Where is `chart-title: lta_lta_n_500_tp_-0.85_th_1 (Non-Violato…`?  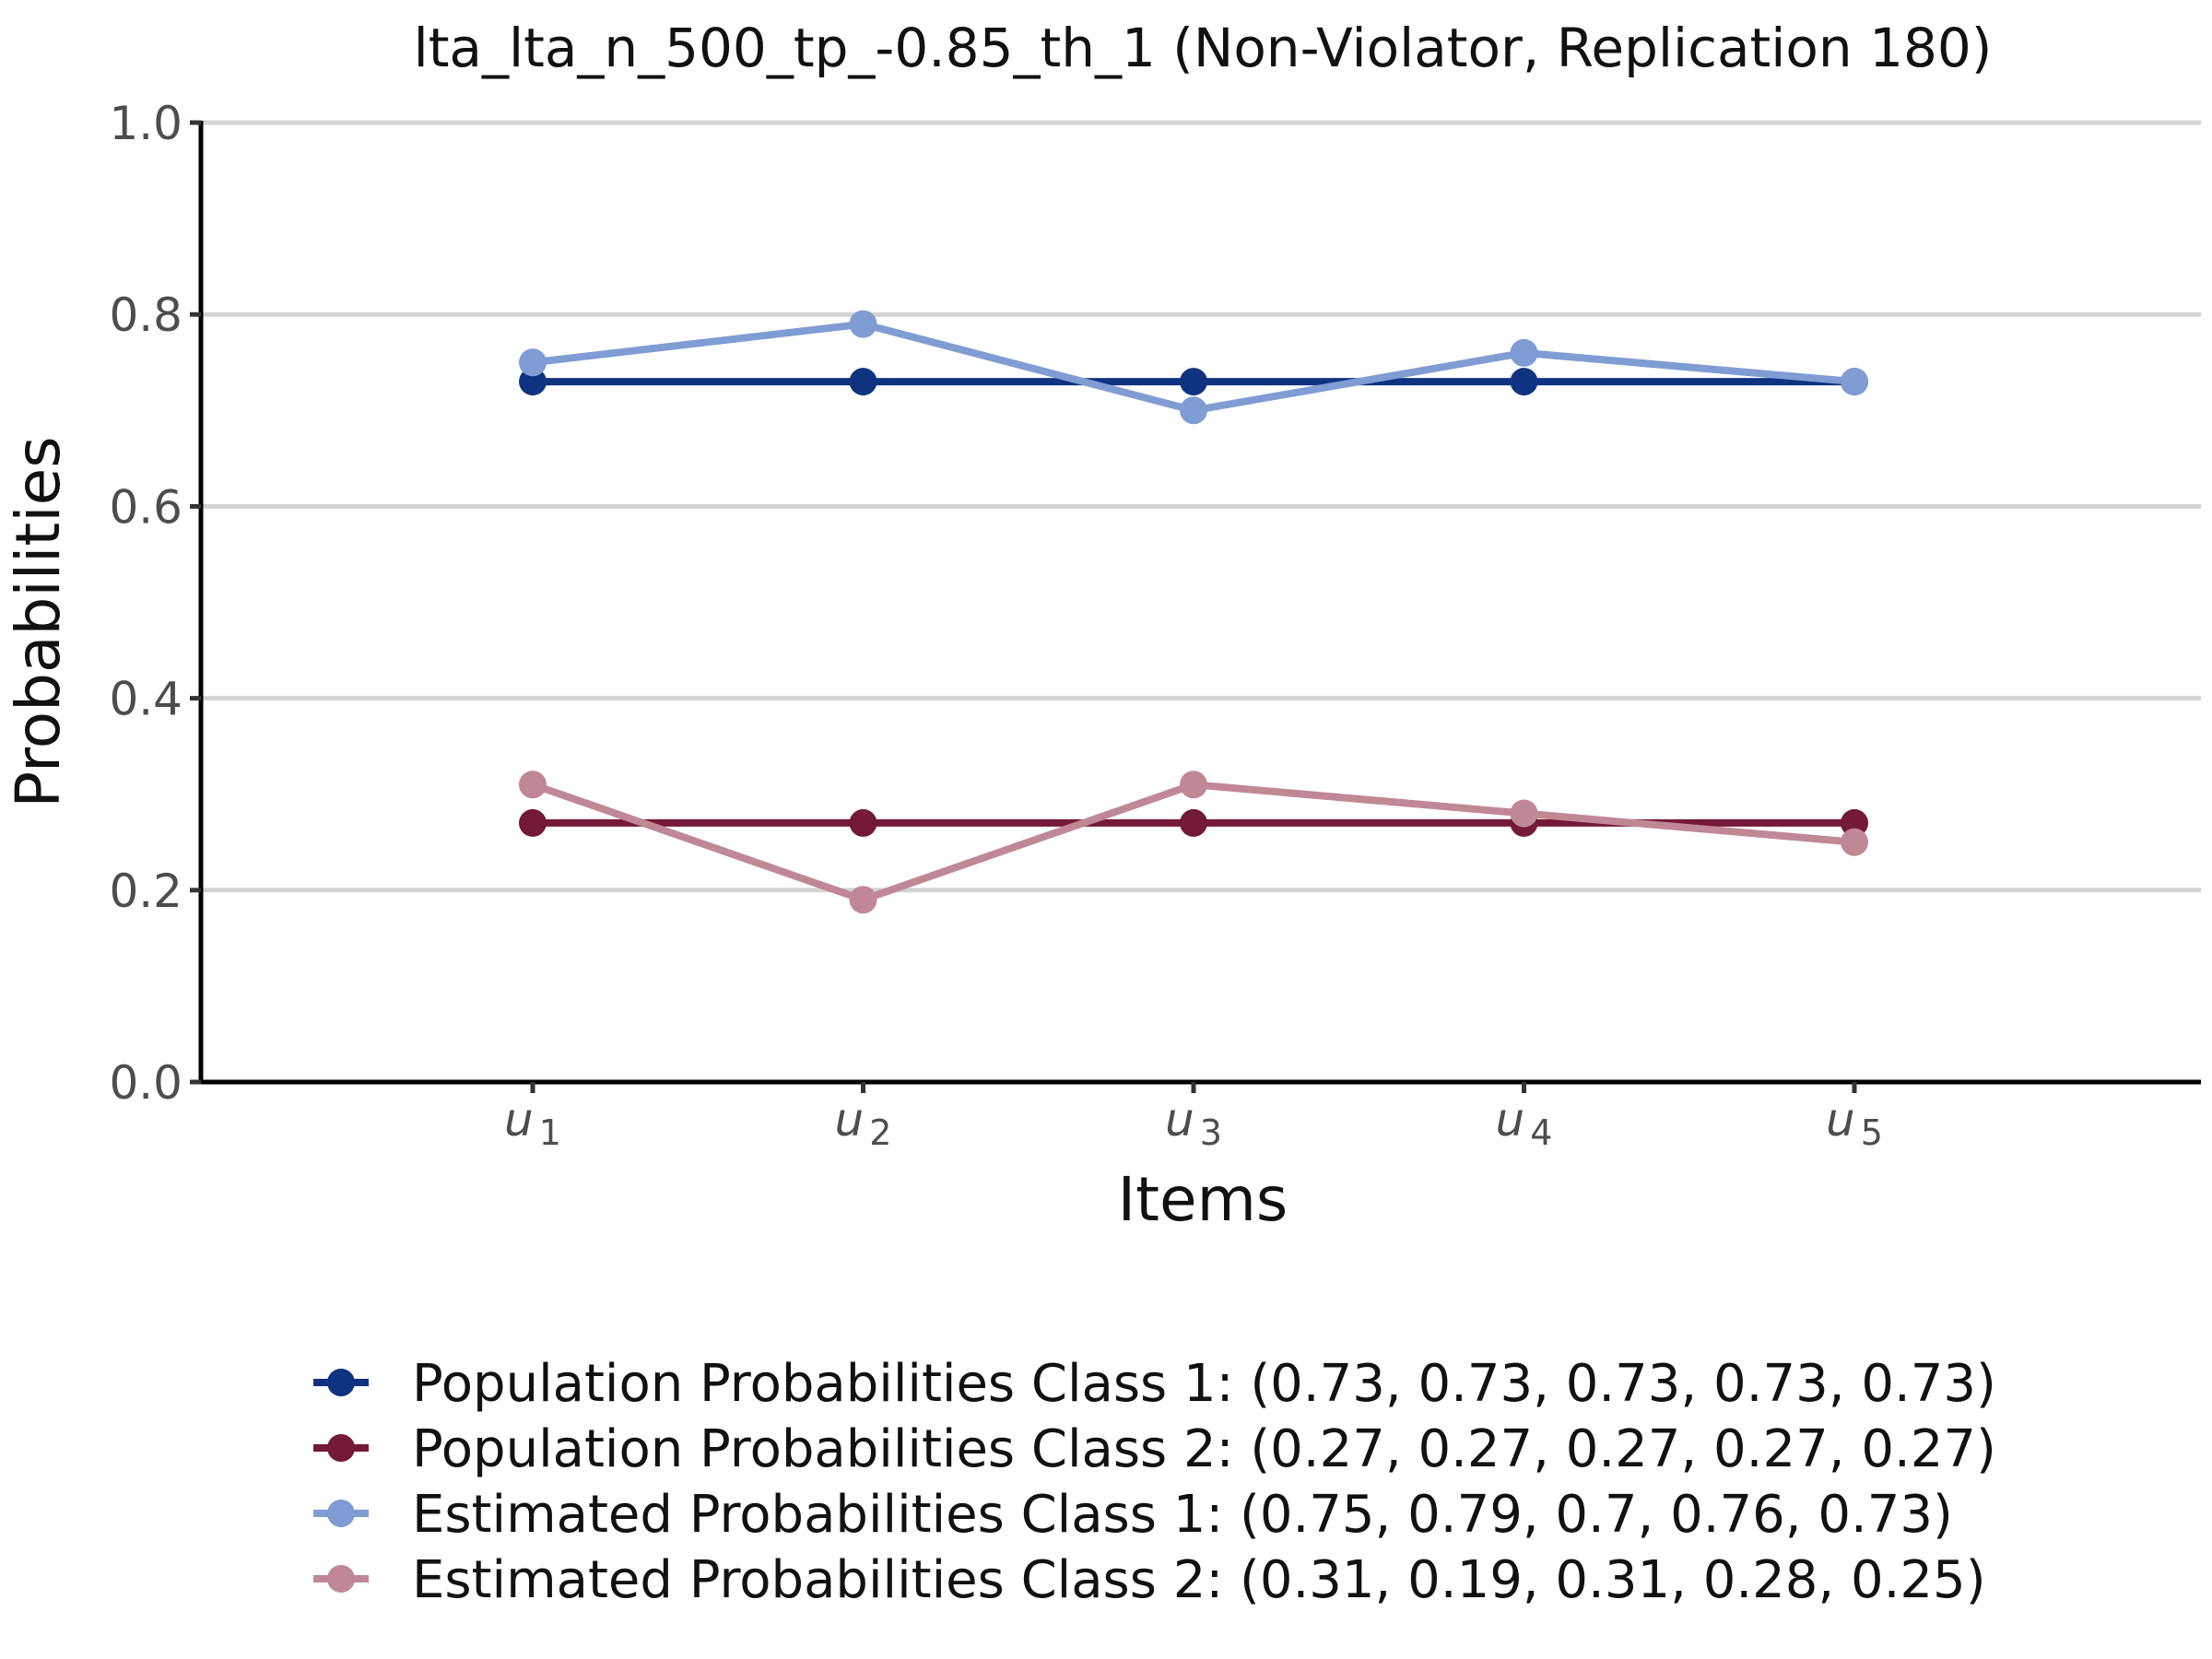 chart-title: lta_lta_n_500_tp_-0.85_th_1 (Non-Violato… is located at coordinates (1203, 48).